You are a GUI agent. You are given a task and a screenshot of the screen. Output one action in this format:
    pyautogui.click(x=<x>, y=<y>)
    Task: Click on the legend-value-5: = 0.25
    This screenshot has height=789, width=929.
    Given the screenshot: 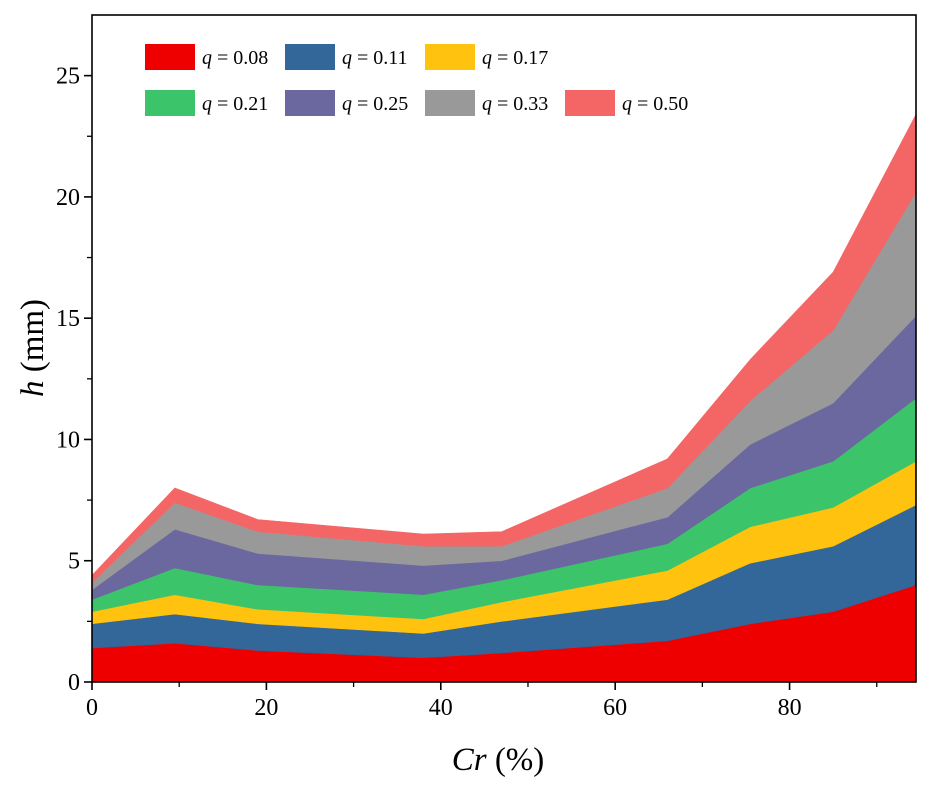 What is the action you would take?
    pyautogui.click(x=380, y=104)
    